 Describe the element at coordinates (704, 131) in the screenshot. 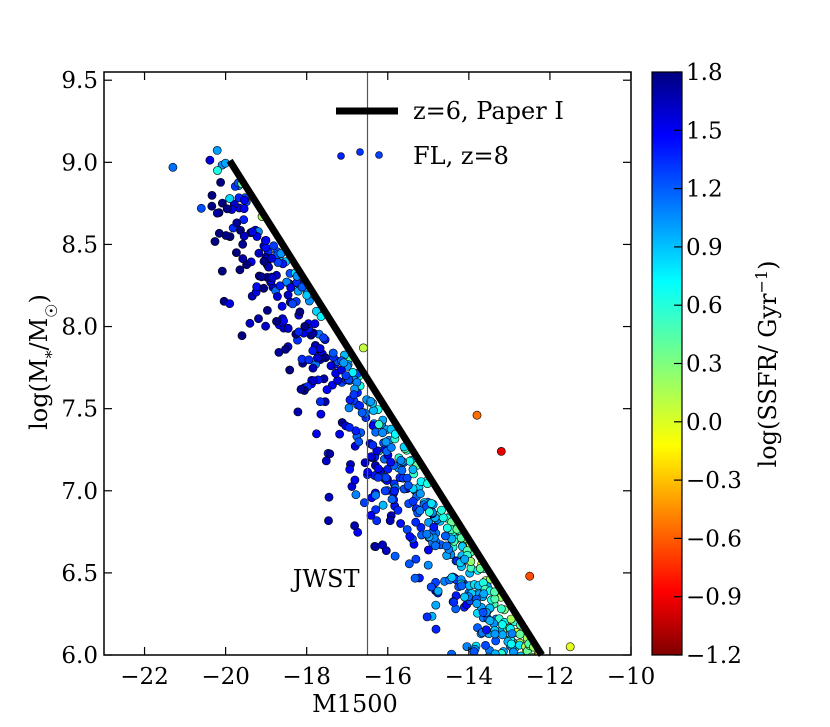

I see `colorbar-tick-label: 1.5` at that location.